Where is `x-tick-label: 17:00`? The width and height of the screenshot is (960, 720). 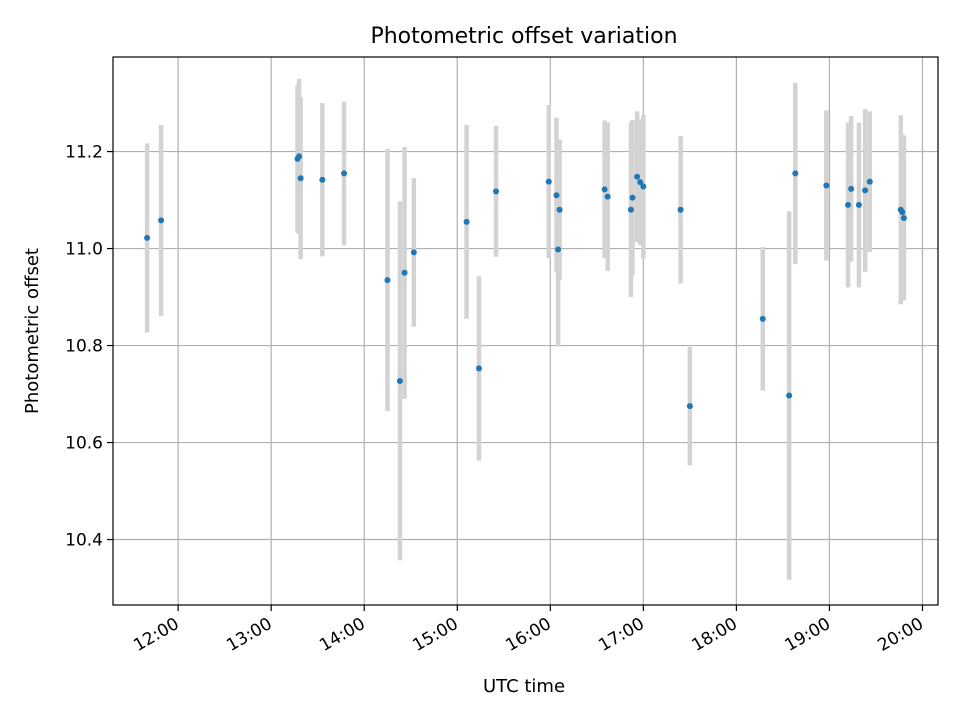 x-tick-label: 17:00 is located at coordinates (621, 635).